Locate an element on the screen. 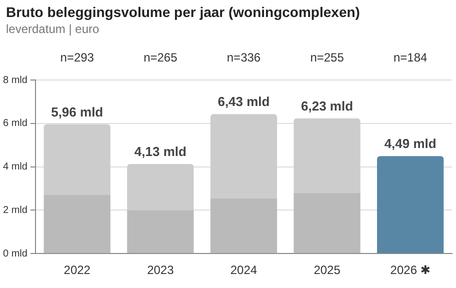 This screenshot has height=288, width=456. x-tick-label: 2023 is located at coordinates (160, 270).